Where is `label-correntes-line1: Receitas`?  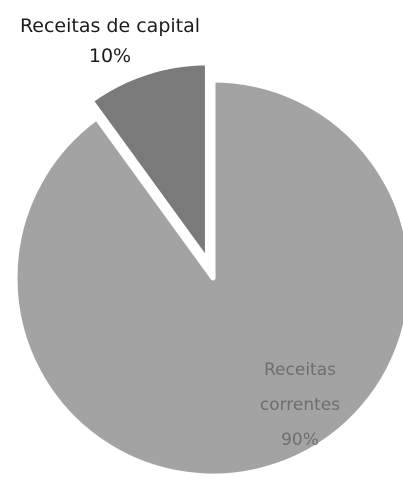
label-correntes-line1: Receitas is located at coordinates (300, 370).